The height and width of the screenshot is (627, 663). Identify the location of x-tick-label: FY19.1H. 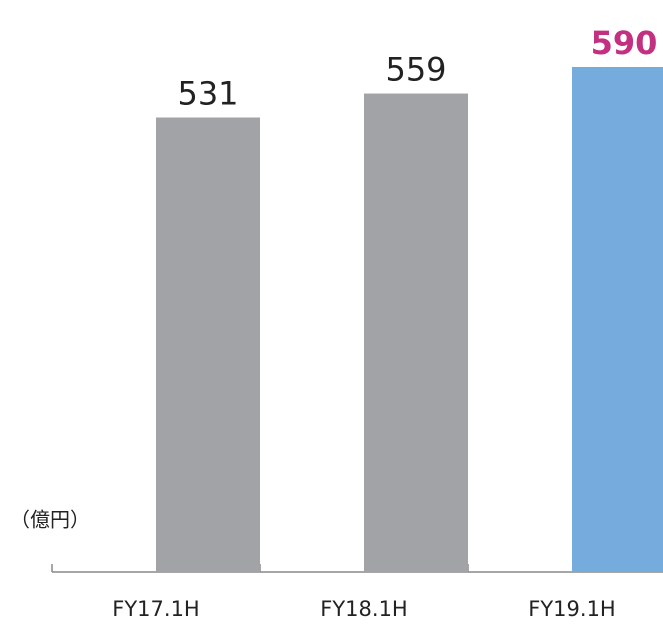
(571, 609).